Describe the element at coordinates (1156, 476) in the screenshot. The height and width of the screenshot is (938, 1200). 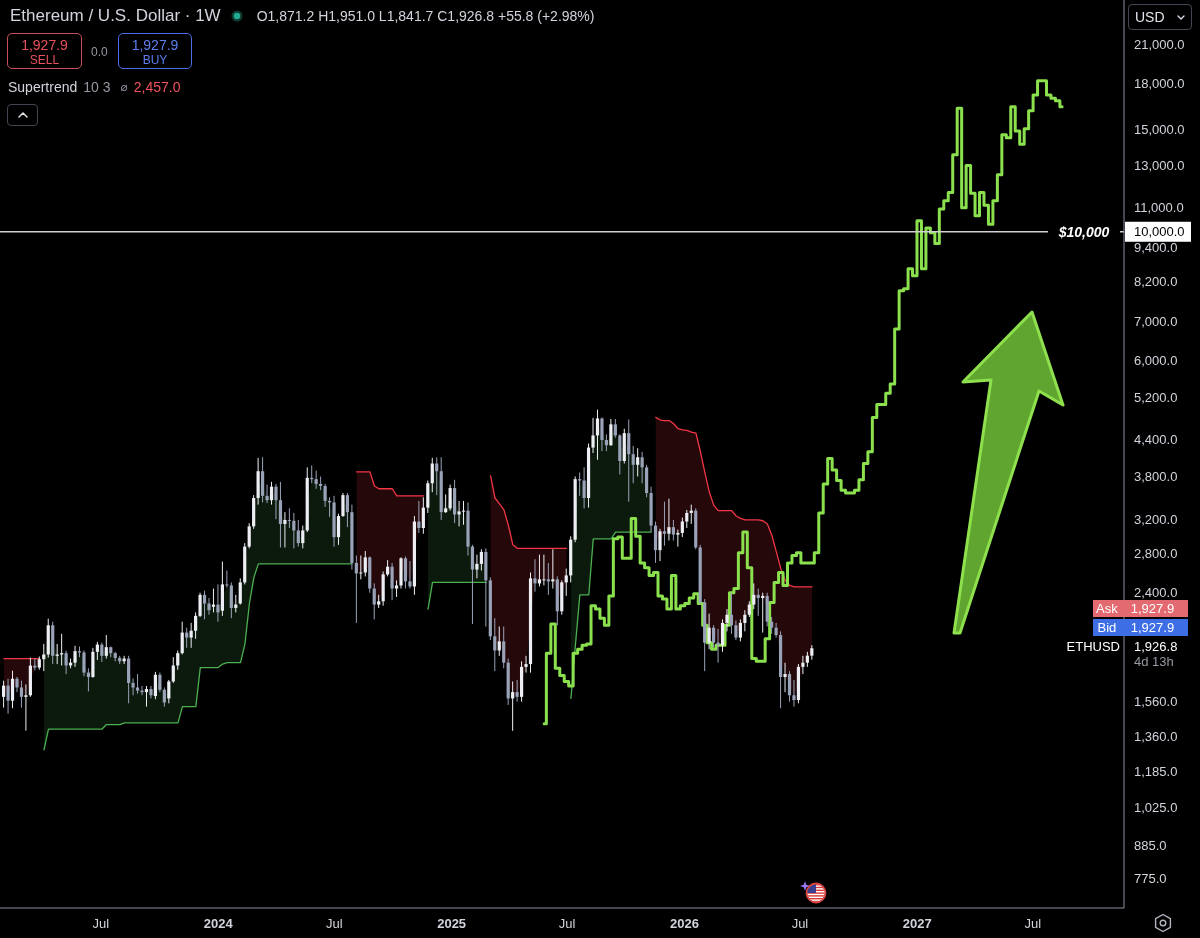
I see `y-tick-label: 3,800.0` at that location.